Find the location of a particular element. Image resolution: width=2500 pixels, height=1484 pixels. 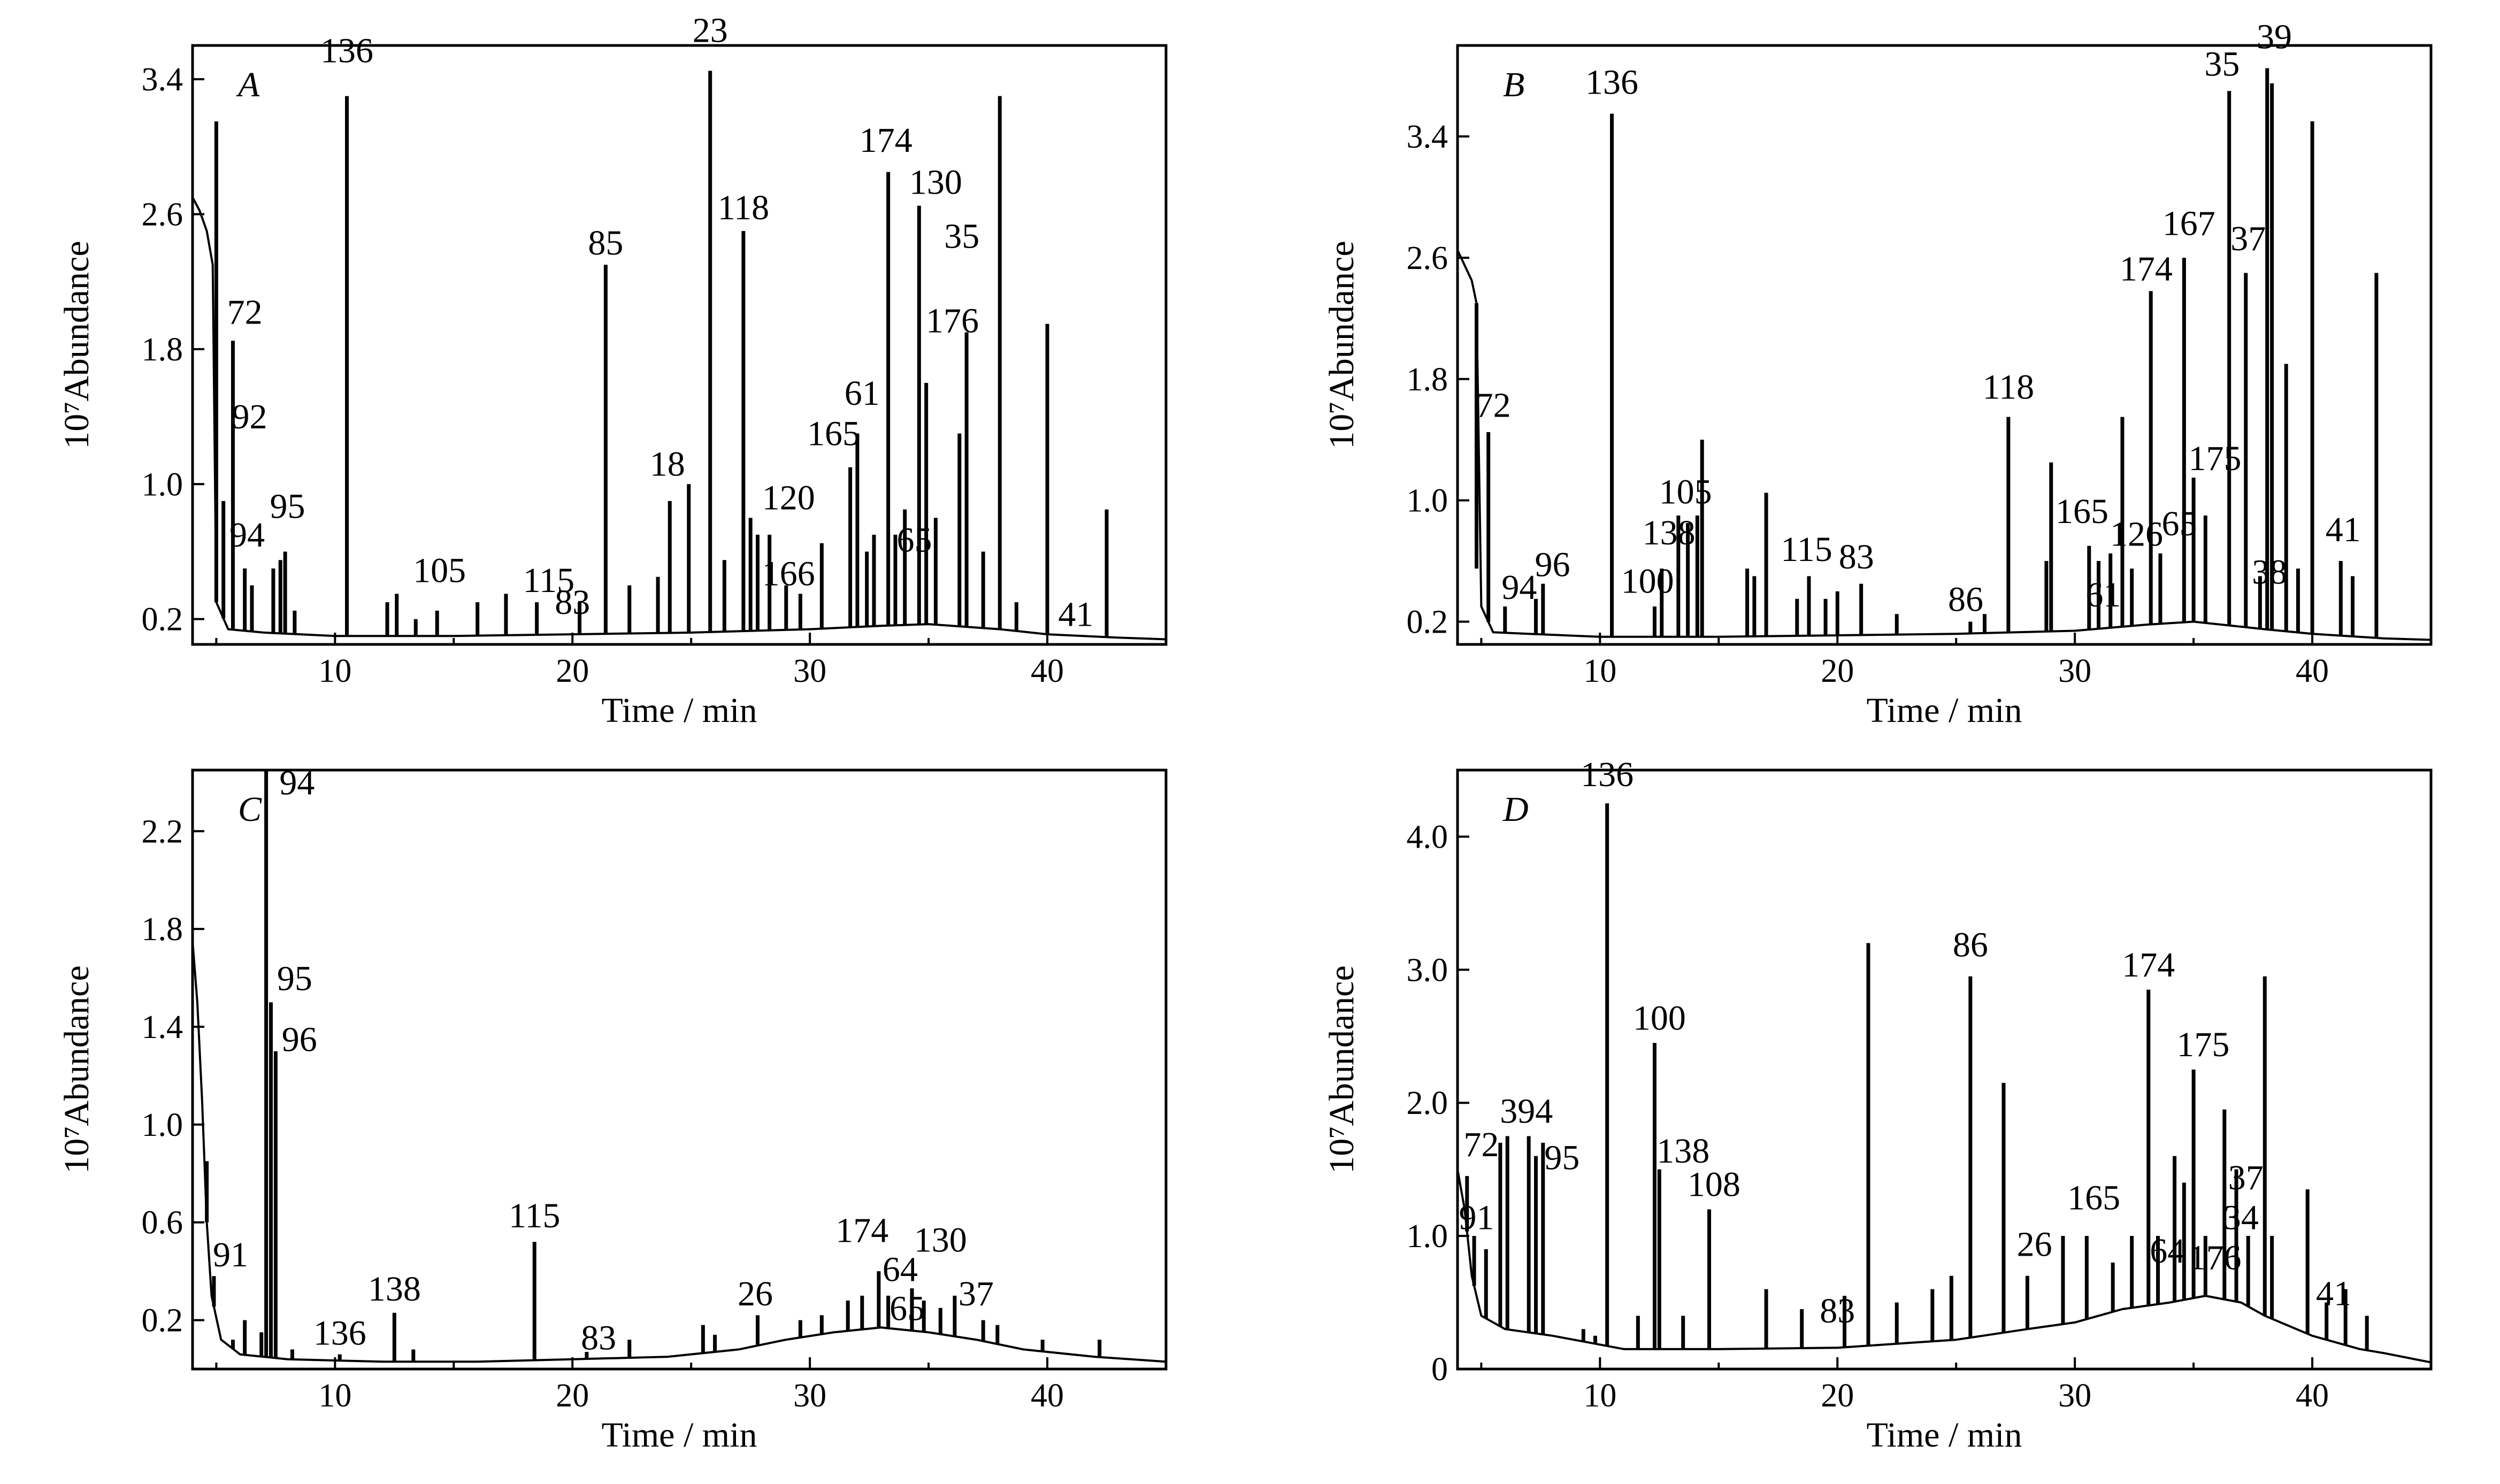

y-tick-label: 1.4 is located at coordinates (162, 1027).